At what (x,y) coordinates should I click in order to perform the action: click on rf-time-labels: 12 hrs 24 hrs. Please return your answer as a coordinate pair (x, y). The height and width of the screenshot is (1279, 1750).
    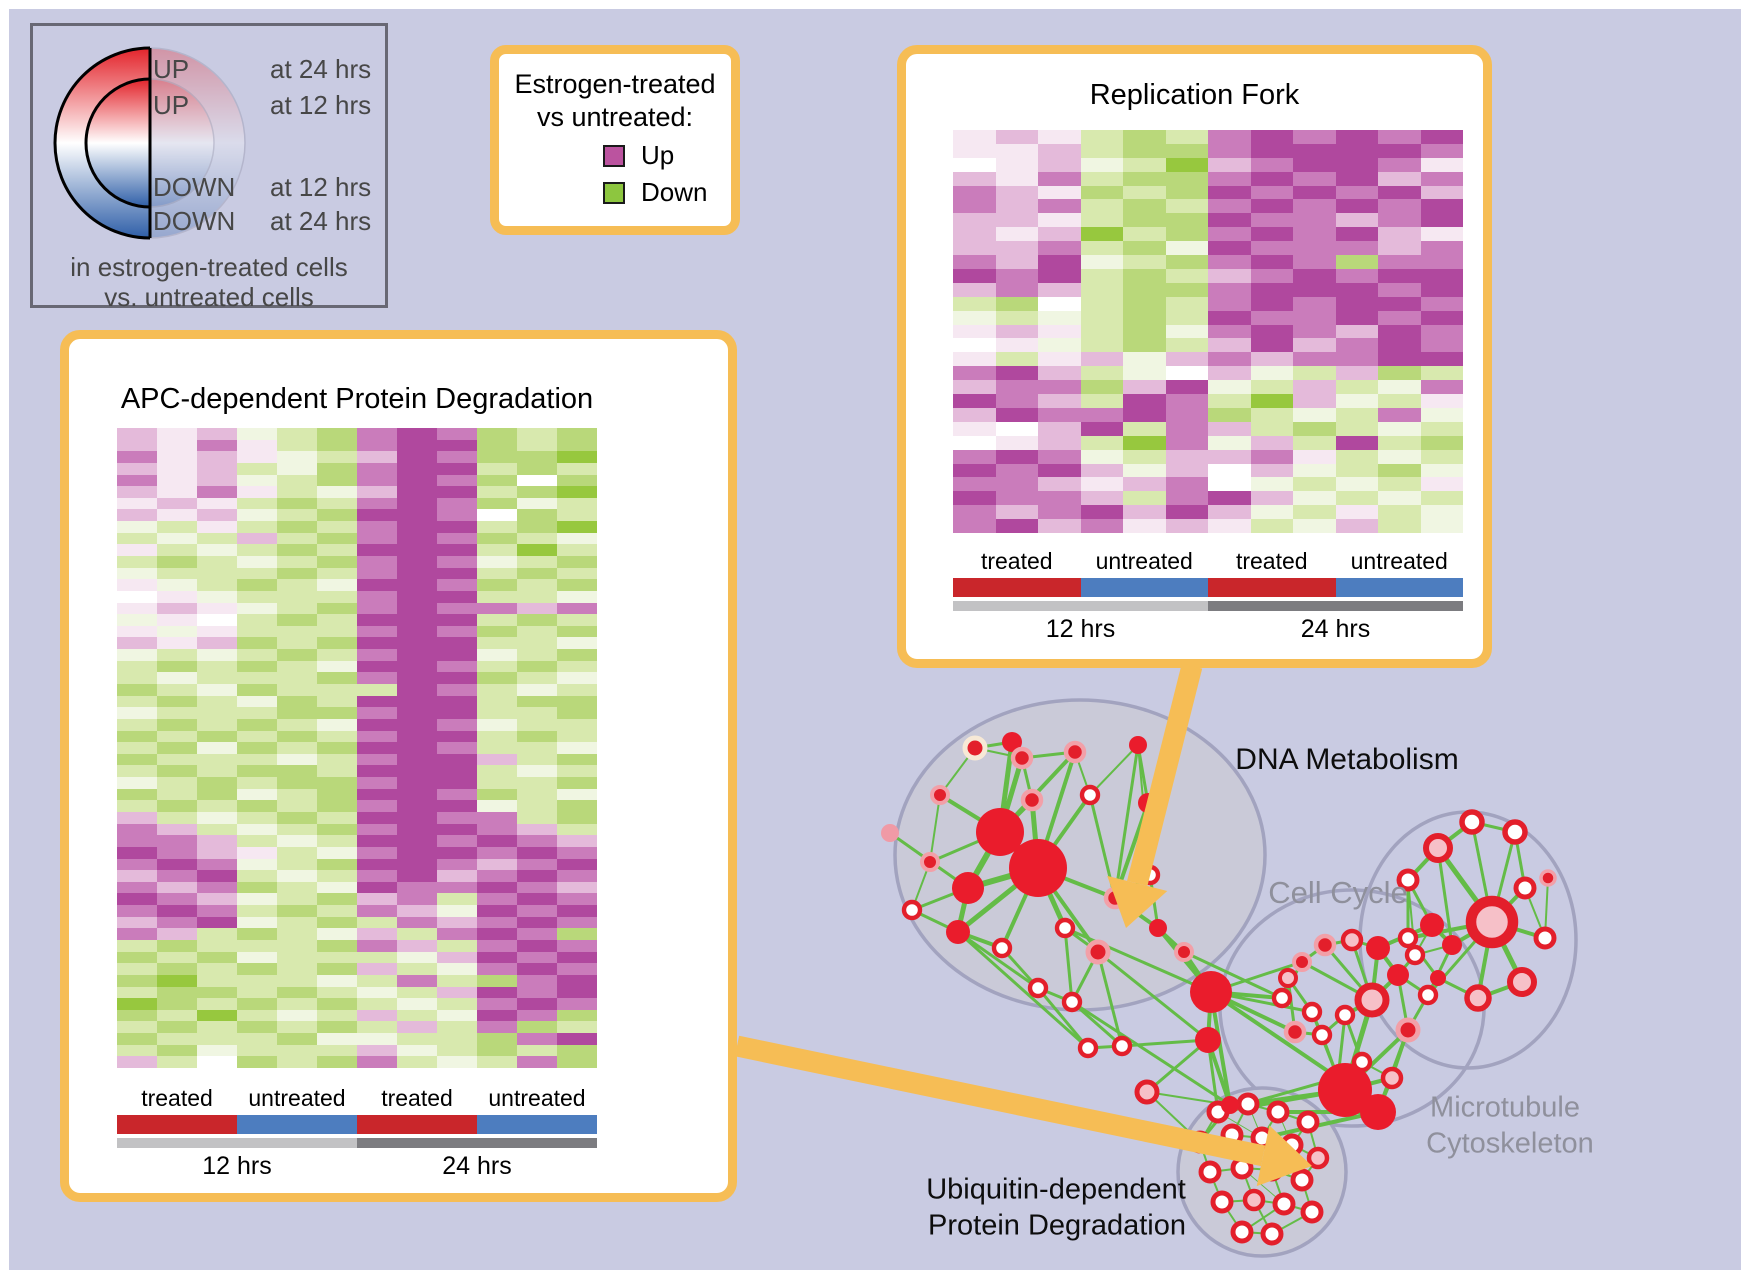
    Looking at the image, I should click on (1208, 629).